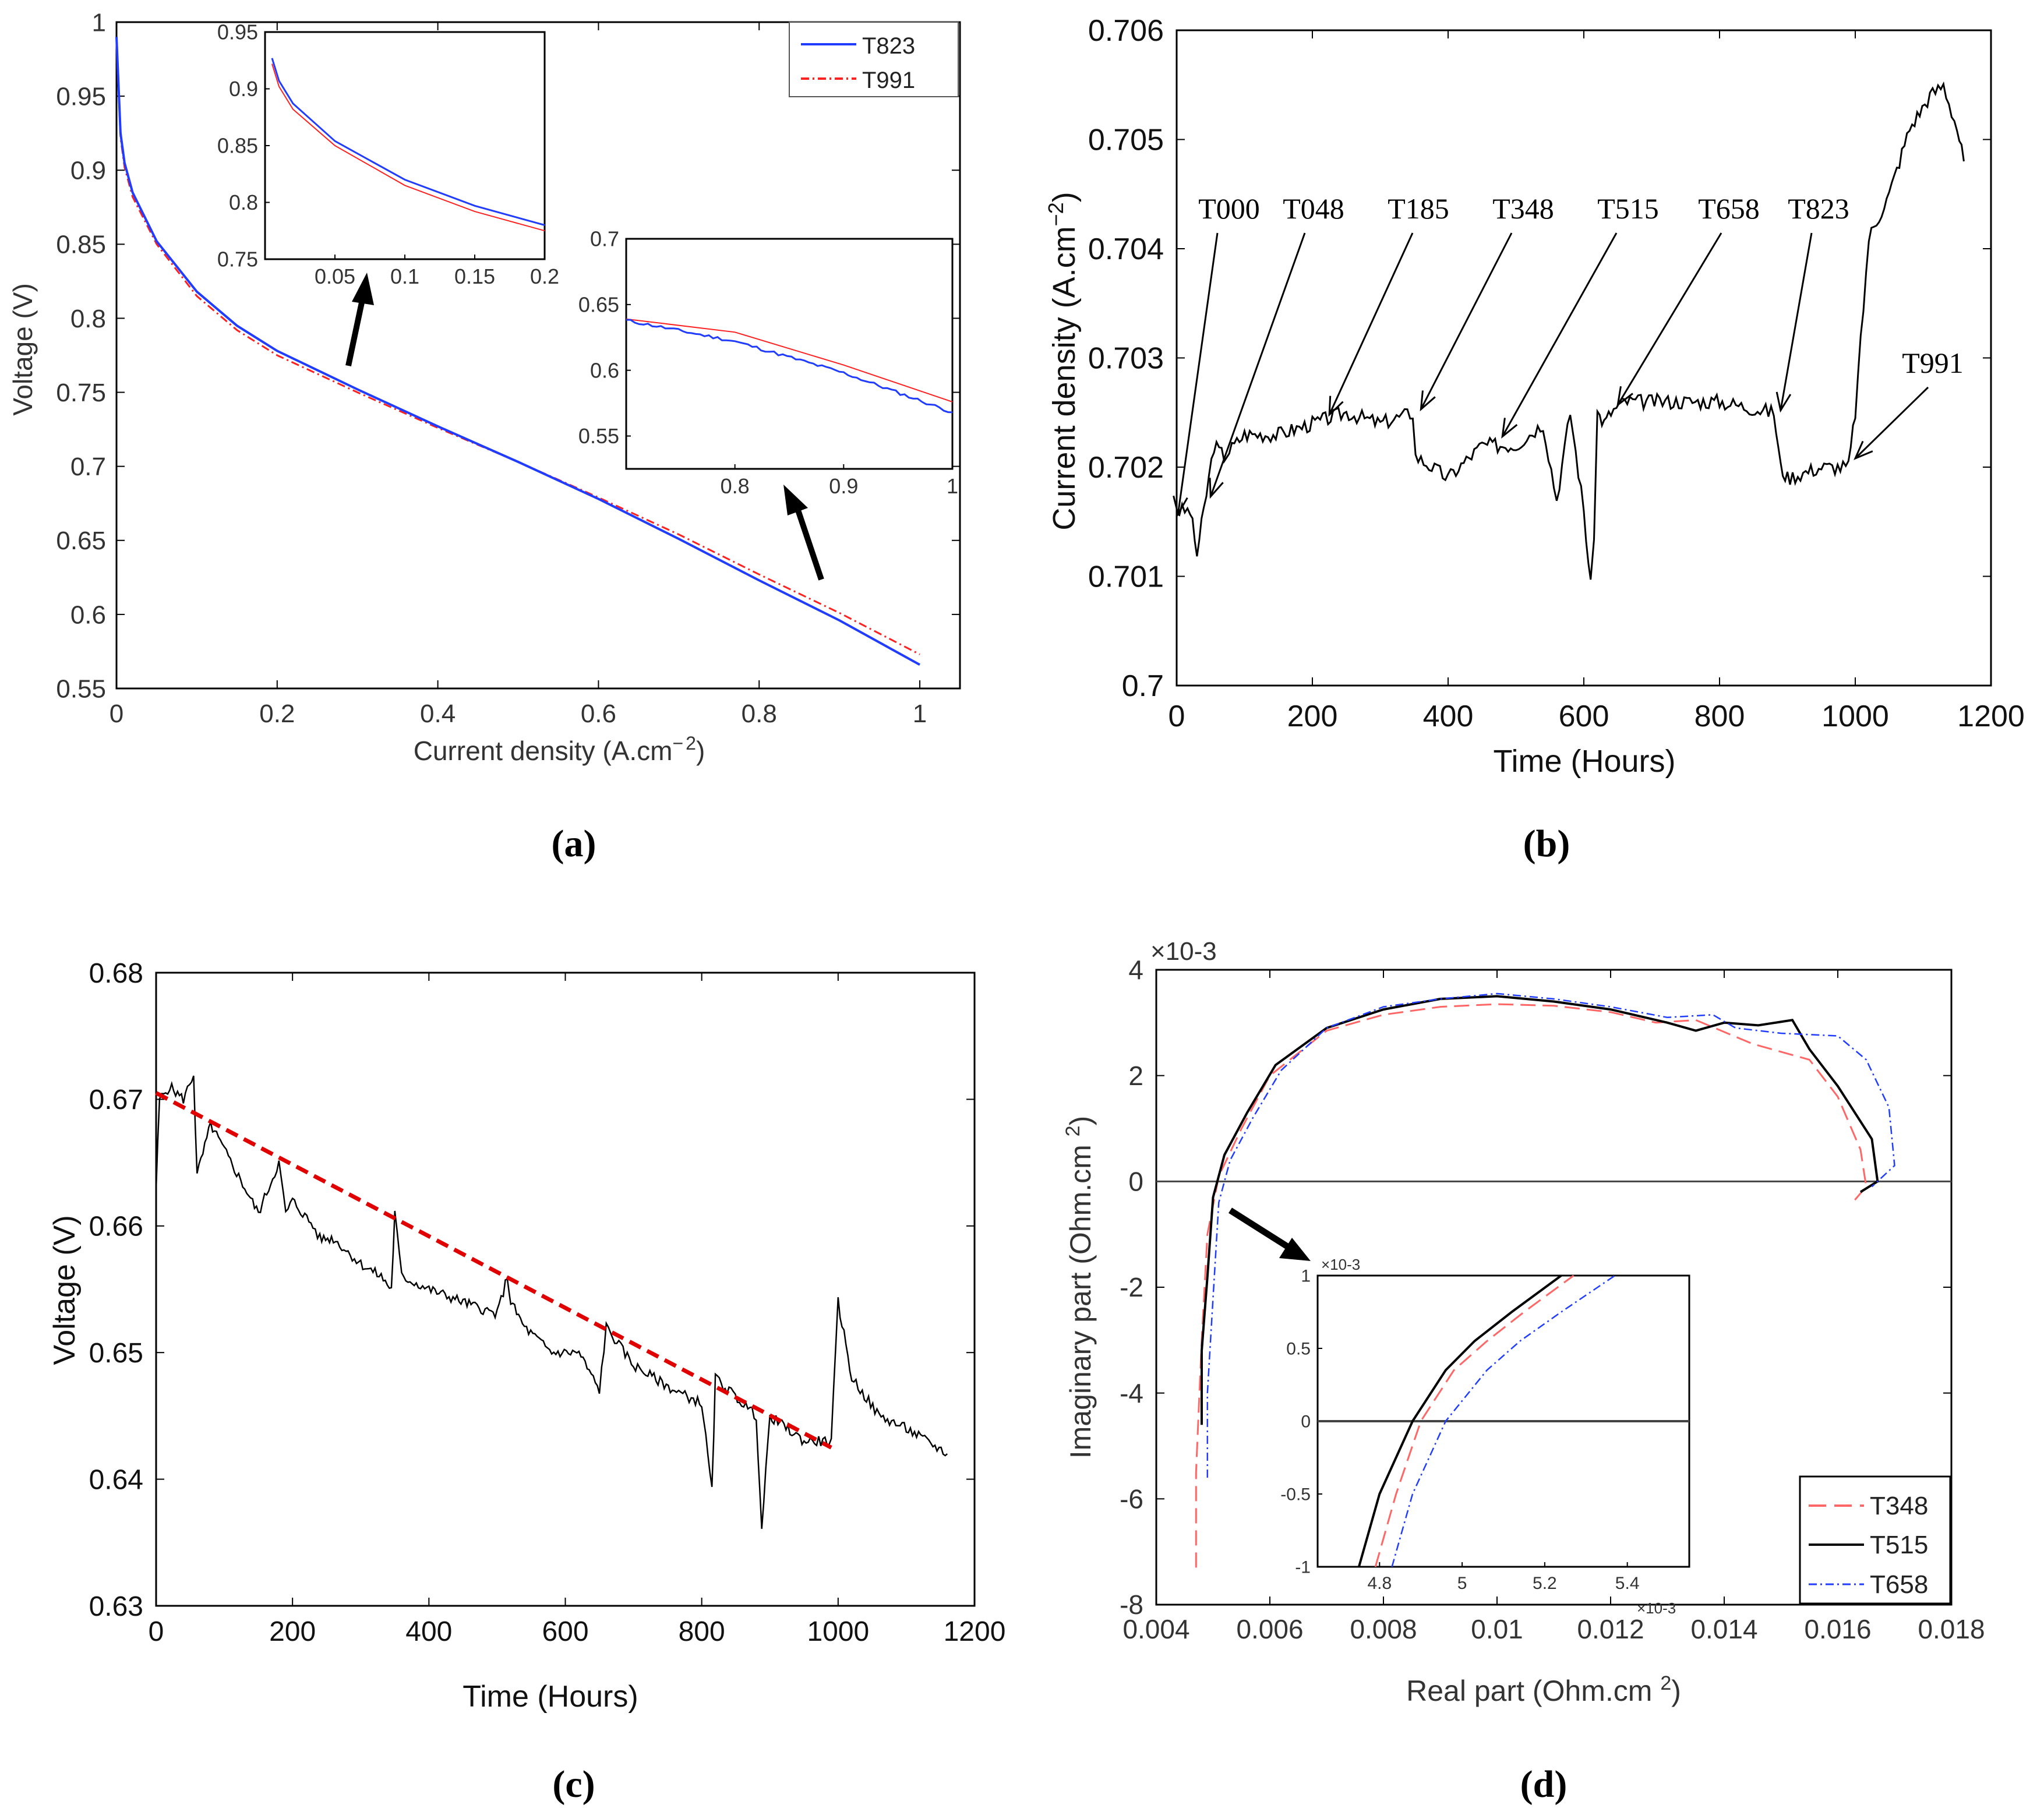 The height and width of the screenshot is (1819, 2044). Describe the element at coordinates (888, 80) in the screenshot. I see `legend-label-t991: T991` at that location.